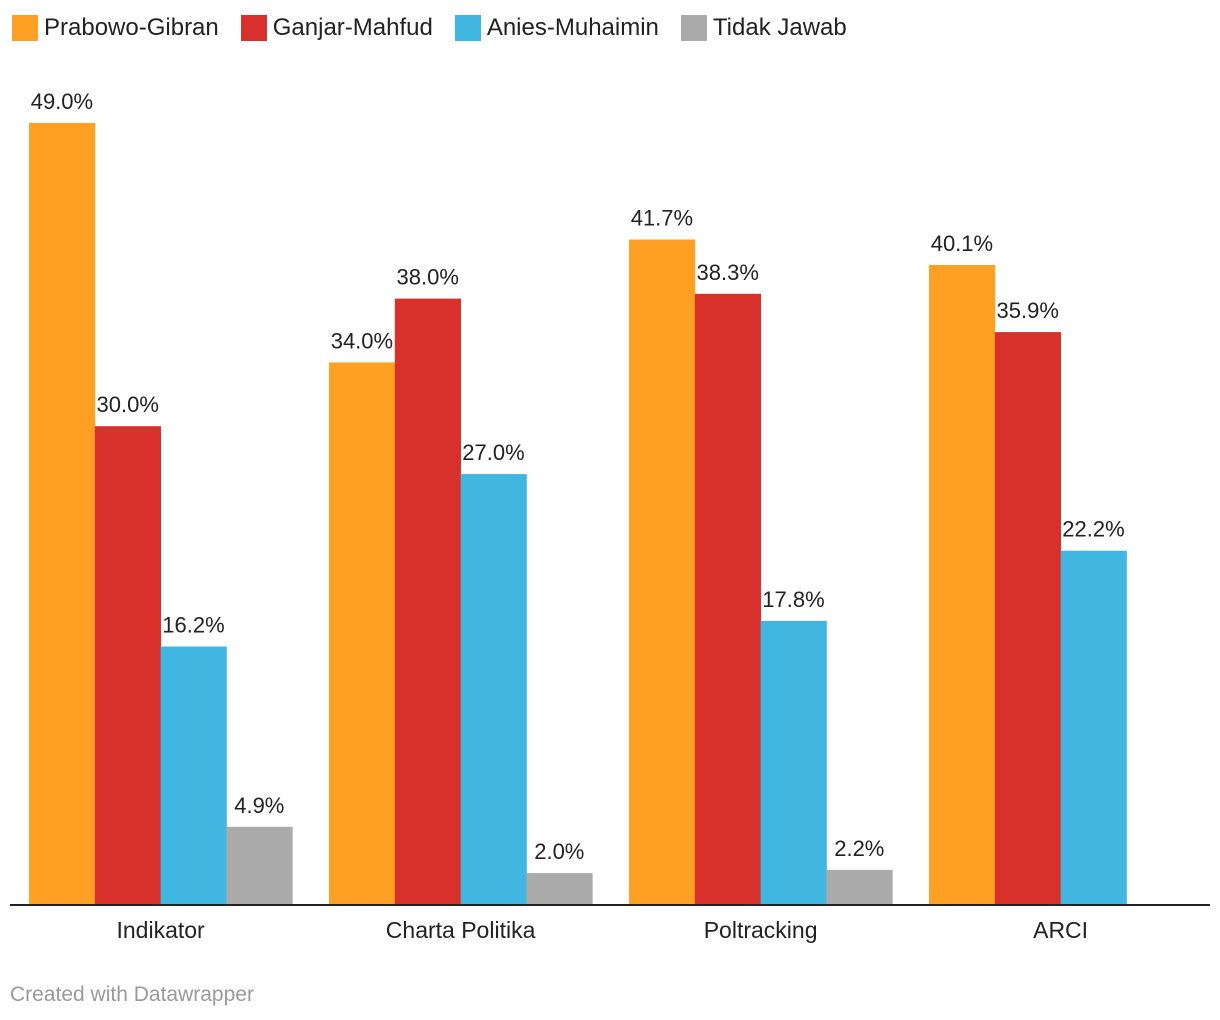 Image resolution: width=1220 pixels, height=1020 pixels. Describe the element at coordinates (559, 851) in the screenshot. I see `data-label-tidak-jawab-charta-politika: 2.0%` at that location.